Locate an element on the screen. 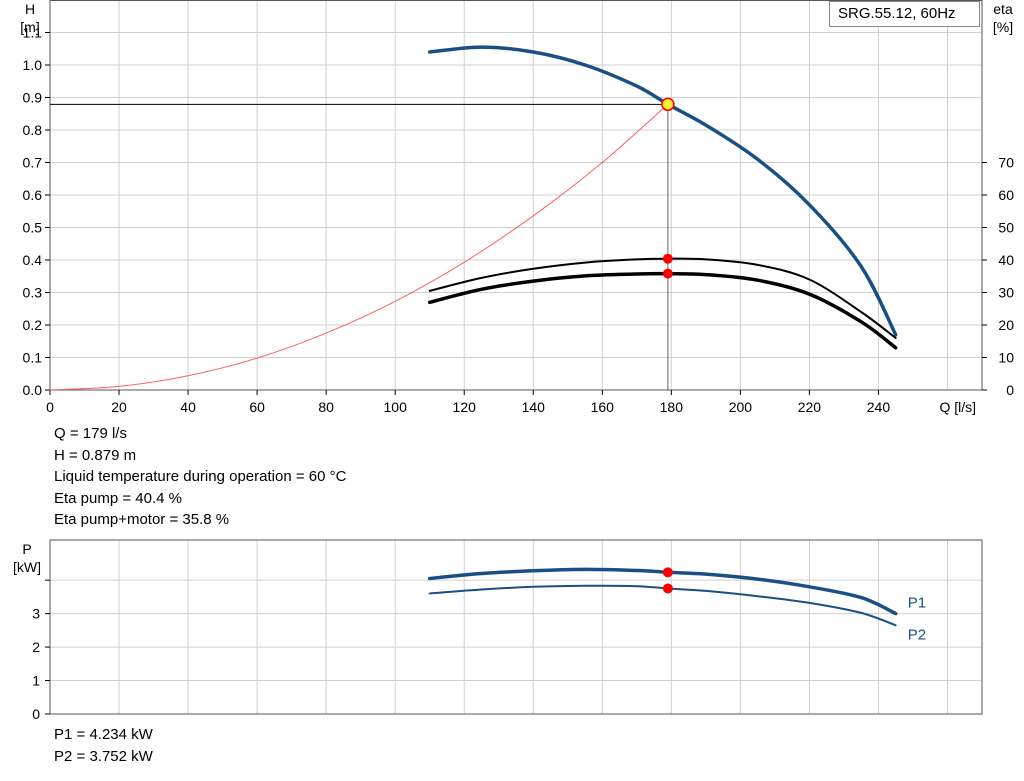 This screenshot has height=781, width=1024. y-right-tick-label: 20 is located at coordinates (1006, 325).